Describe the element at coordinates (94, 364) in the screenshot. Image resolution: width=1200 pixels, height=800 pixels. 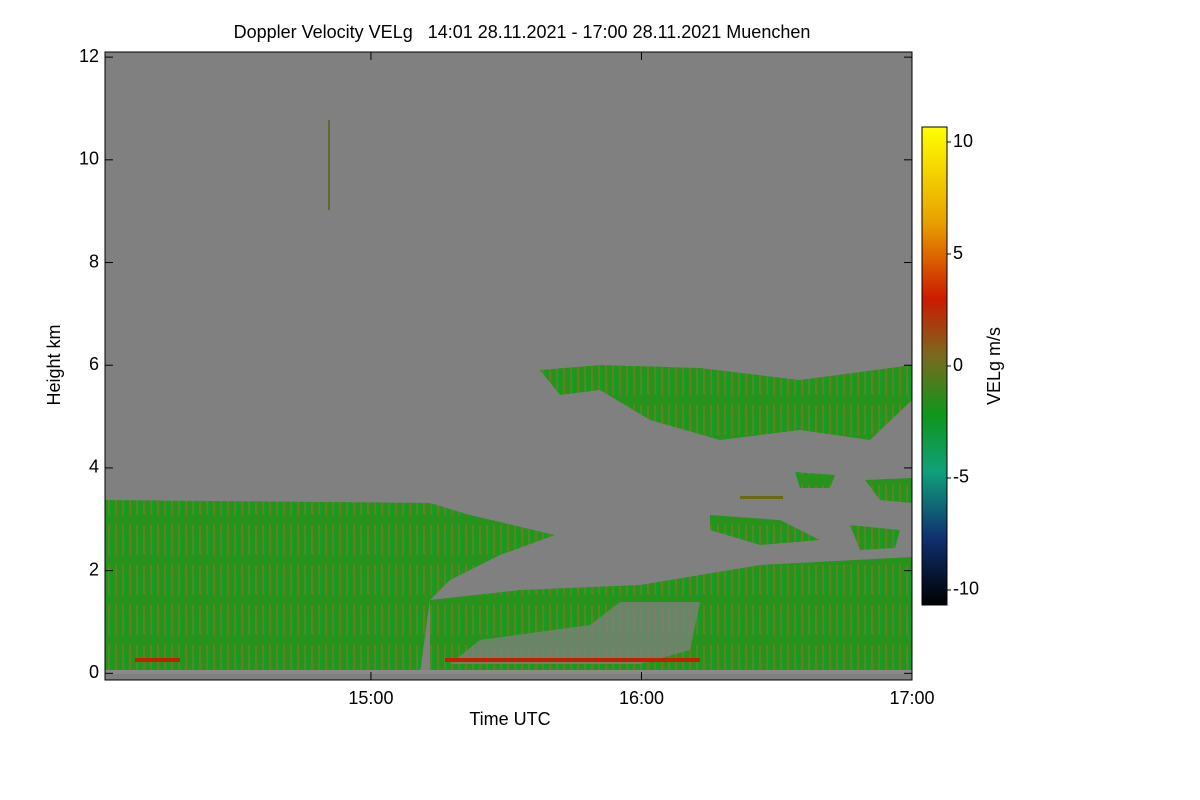
I see `y-tick-label: 6` at that location.